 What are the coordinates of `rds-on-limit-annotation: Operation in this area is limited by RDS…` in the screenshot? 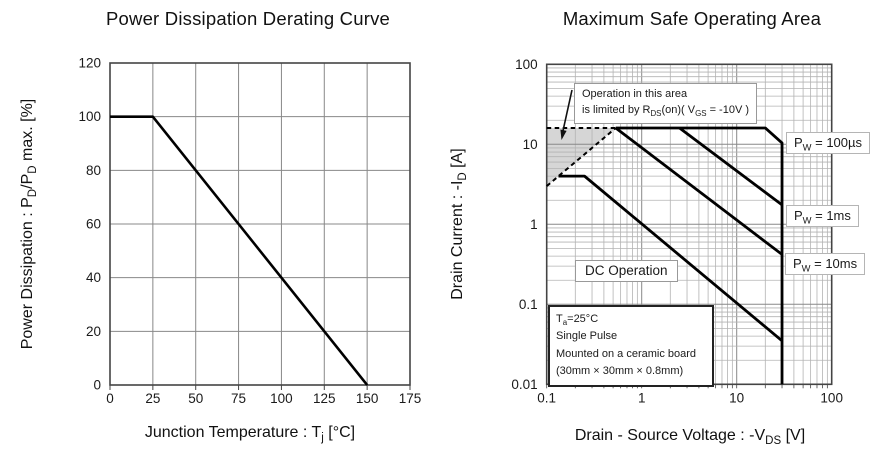 It's located at (666, 103).